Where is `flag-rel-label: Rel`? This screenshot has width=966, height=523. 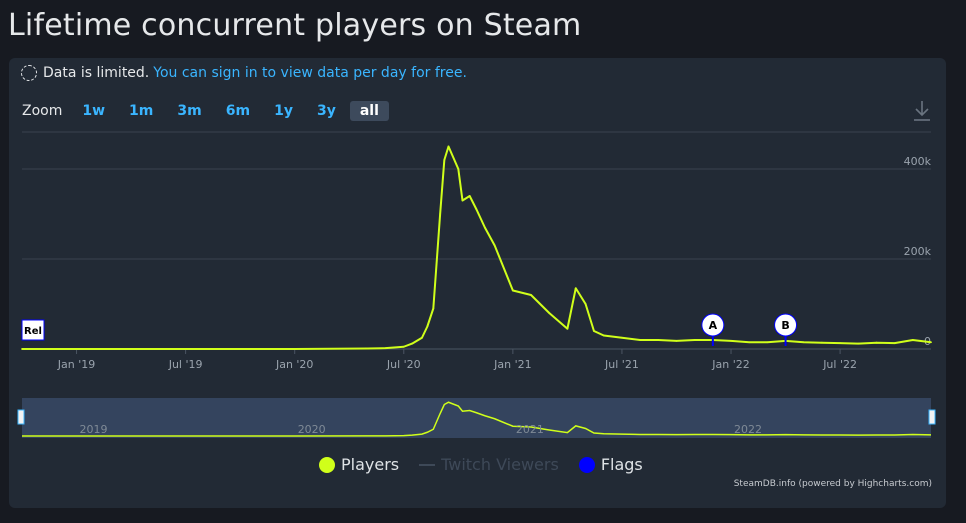
flag-rel-label: Rel is located at coordinates (33, 331).